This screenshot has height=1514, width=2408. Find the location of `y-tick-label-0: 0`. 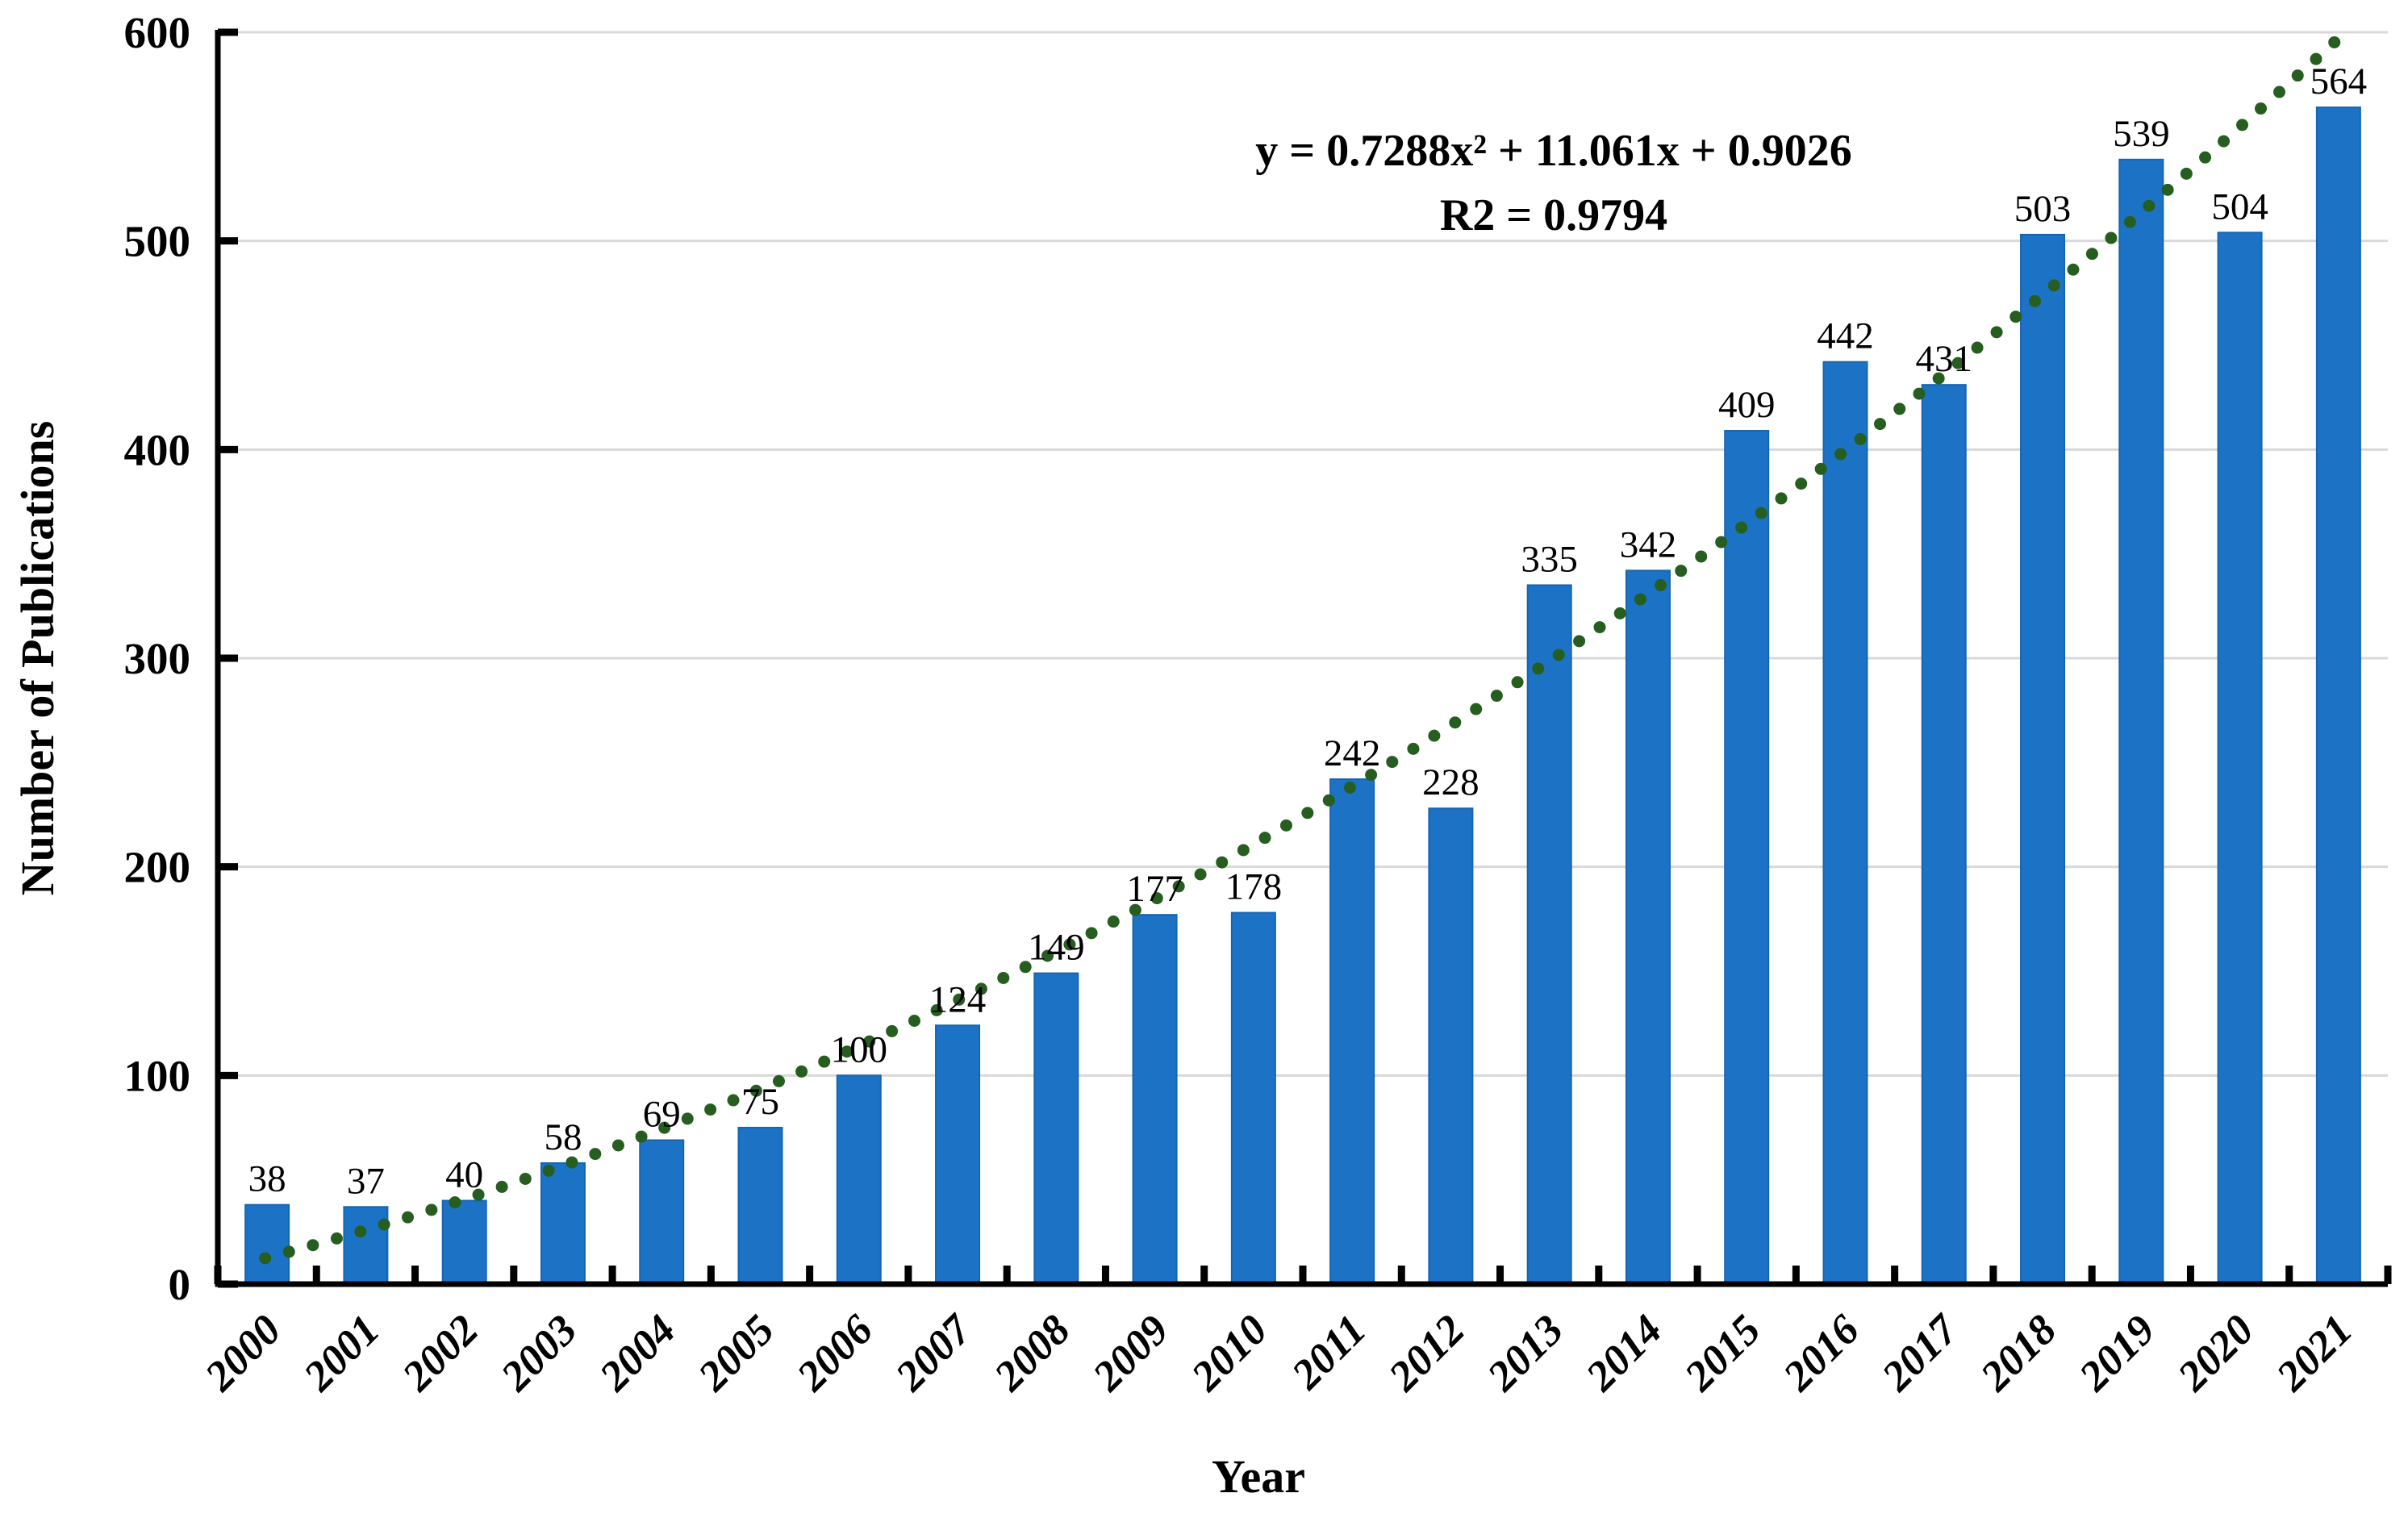

y-tick-label-0: 0 is located at coordinates (180, 1284).